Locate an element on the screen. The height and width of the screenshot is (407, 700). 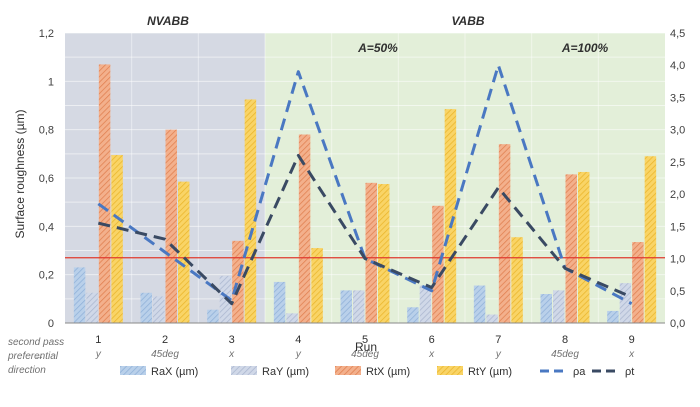
y-tick-label: 0,2 is located at coordinates (46, 276).